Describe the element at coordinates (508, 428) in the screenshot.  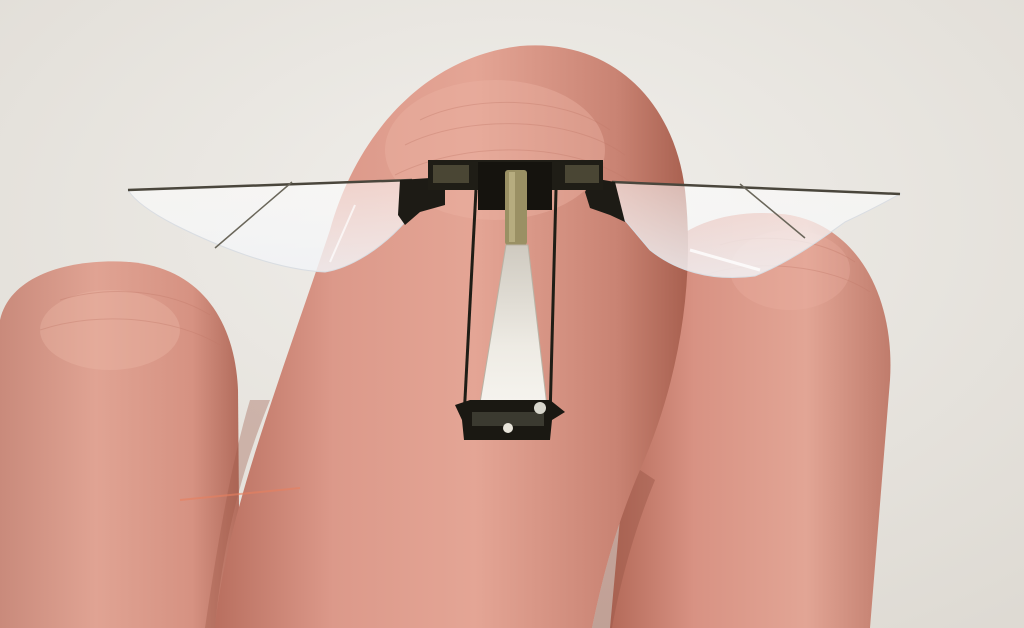
I see `base-solder-dot` at that location.